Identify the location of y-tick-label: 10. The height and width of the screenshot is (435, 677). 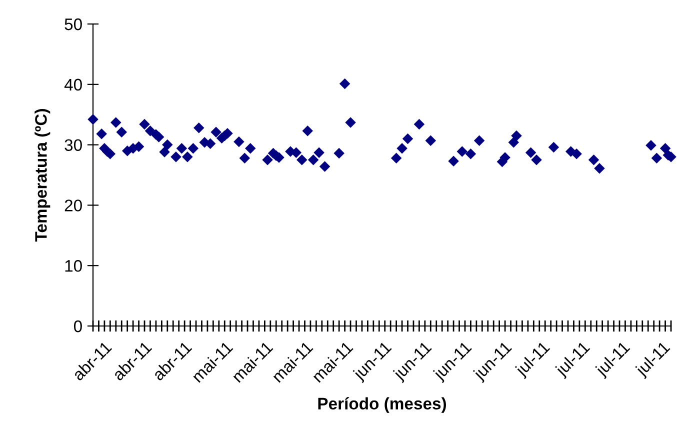
(73, 266).